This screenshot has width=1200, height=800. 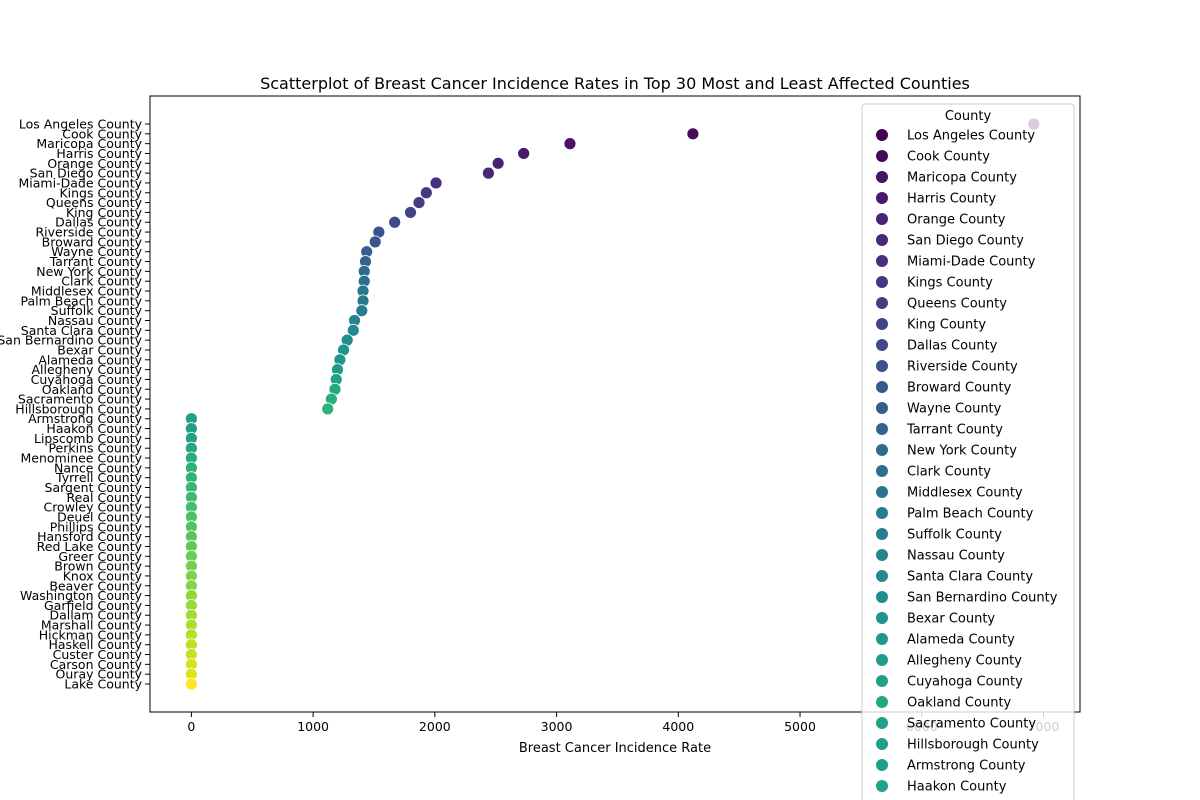 I want to click on legend-label: Santa Clara County, so click(x=970, y=577).